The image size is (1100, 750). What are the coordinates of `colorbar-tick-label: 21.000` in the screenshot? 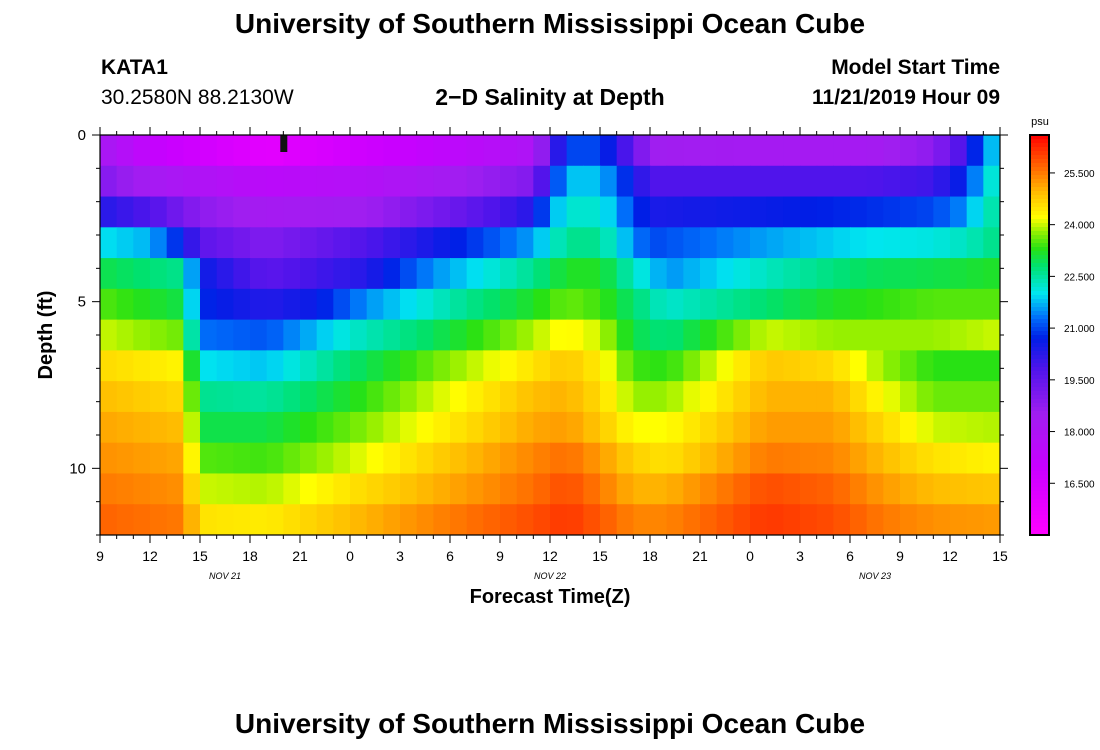 It's located at (1079, 329).